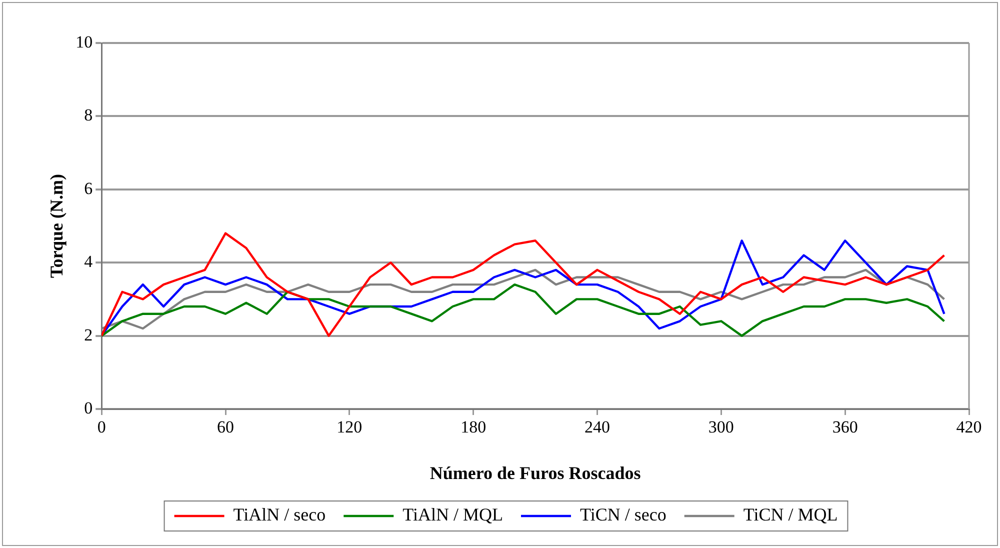 The width and height of the screenshot is (1000, 548). I want to click on y-tick-label: 10, so click(84, 42).